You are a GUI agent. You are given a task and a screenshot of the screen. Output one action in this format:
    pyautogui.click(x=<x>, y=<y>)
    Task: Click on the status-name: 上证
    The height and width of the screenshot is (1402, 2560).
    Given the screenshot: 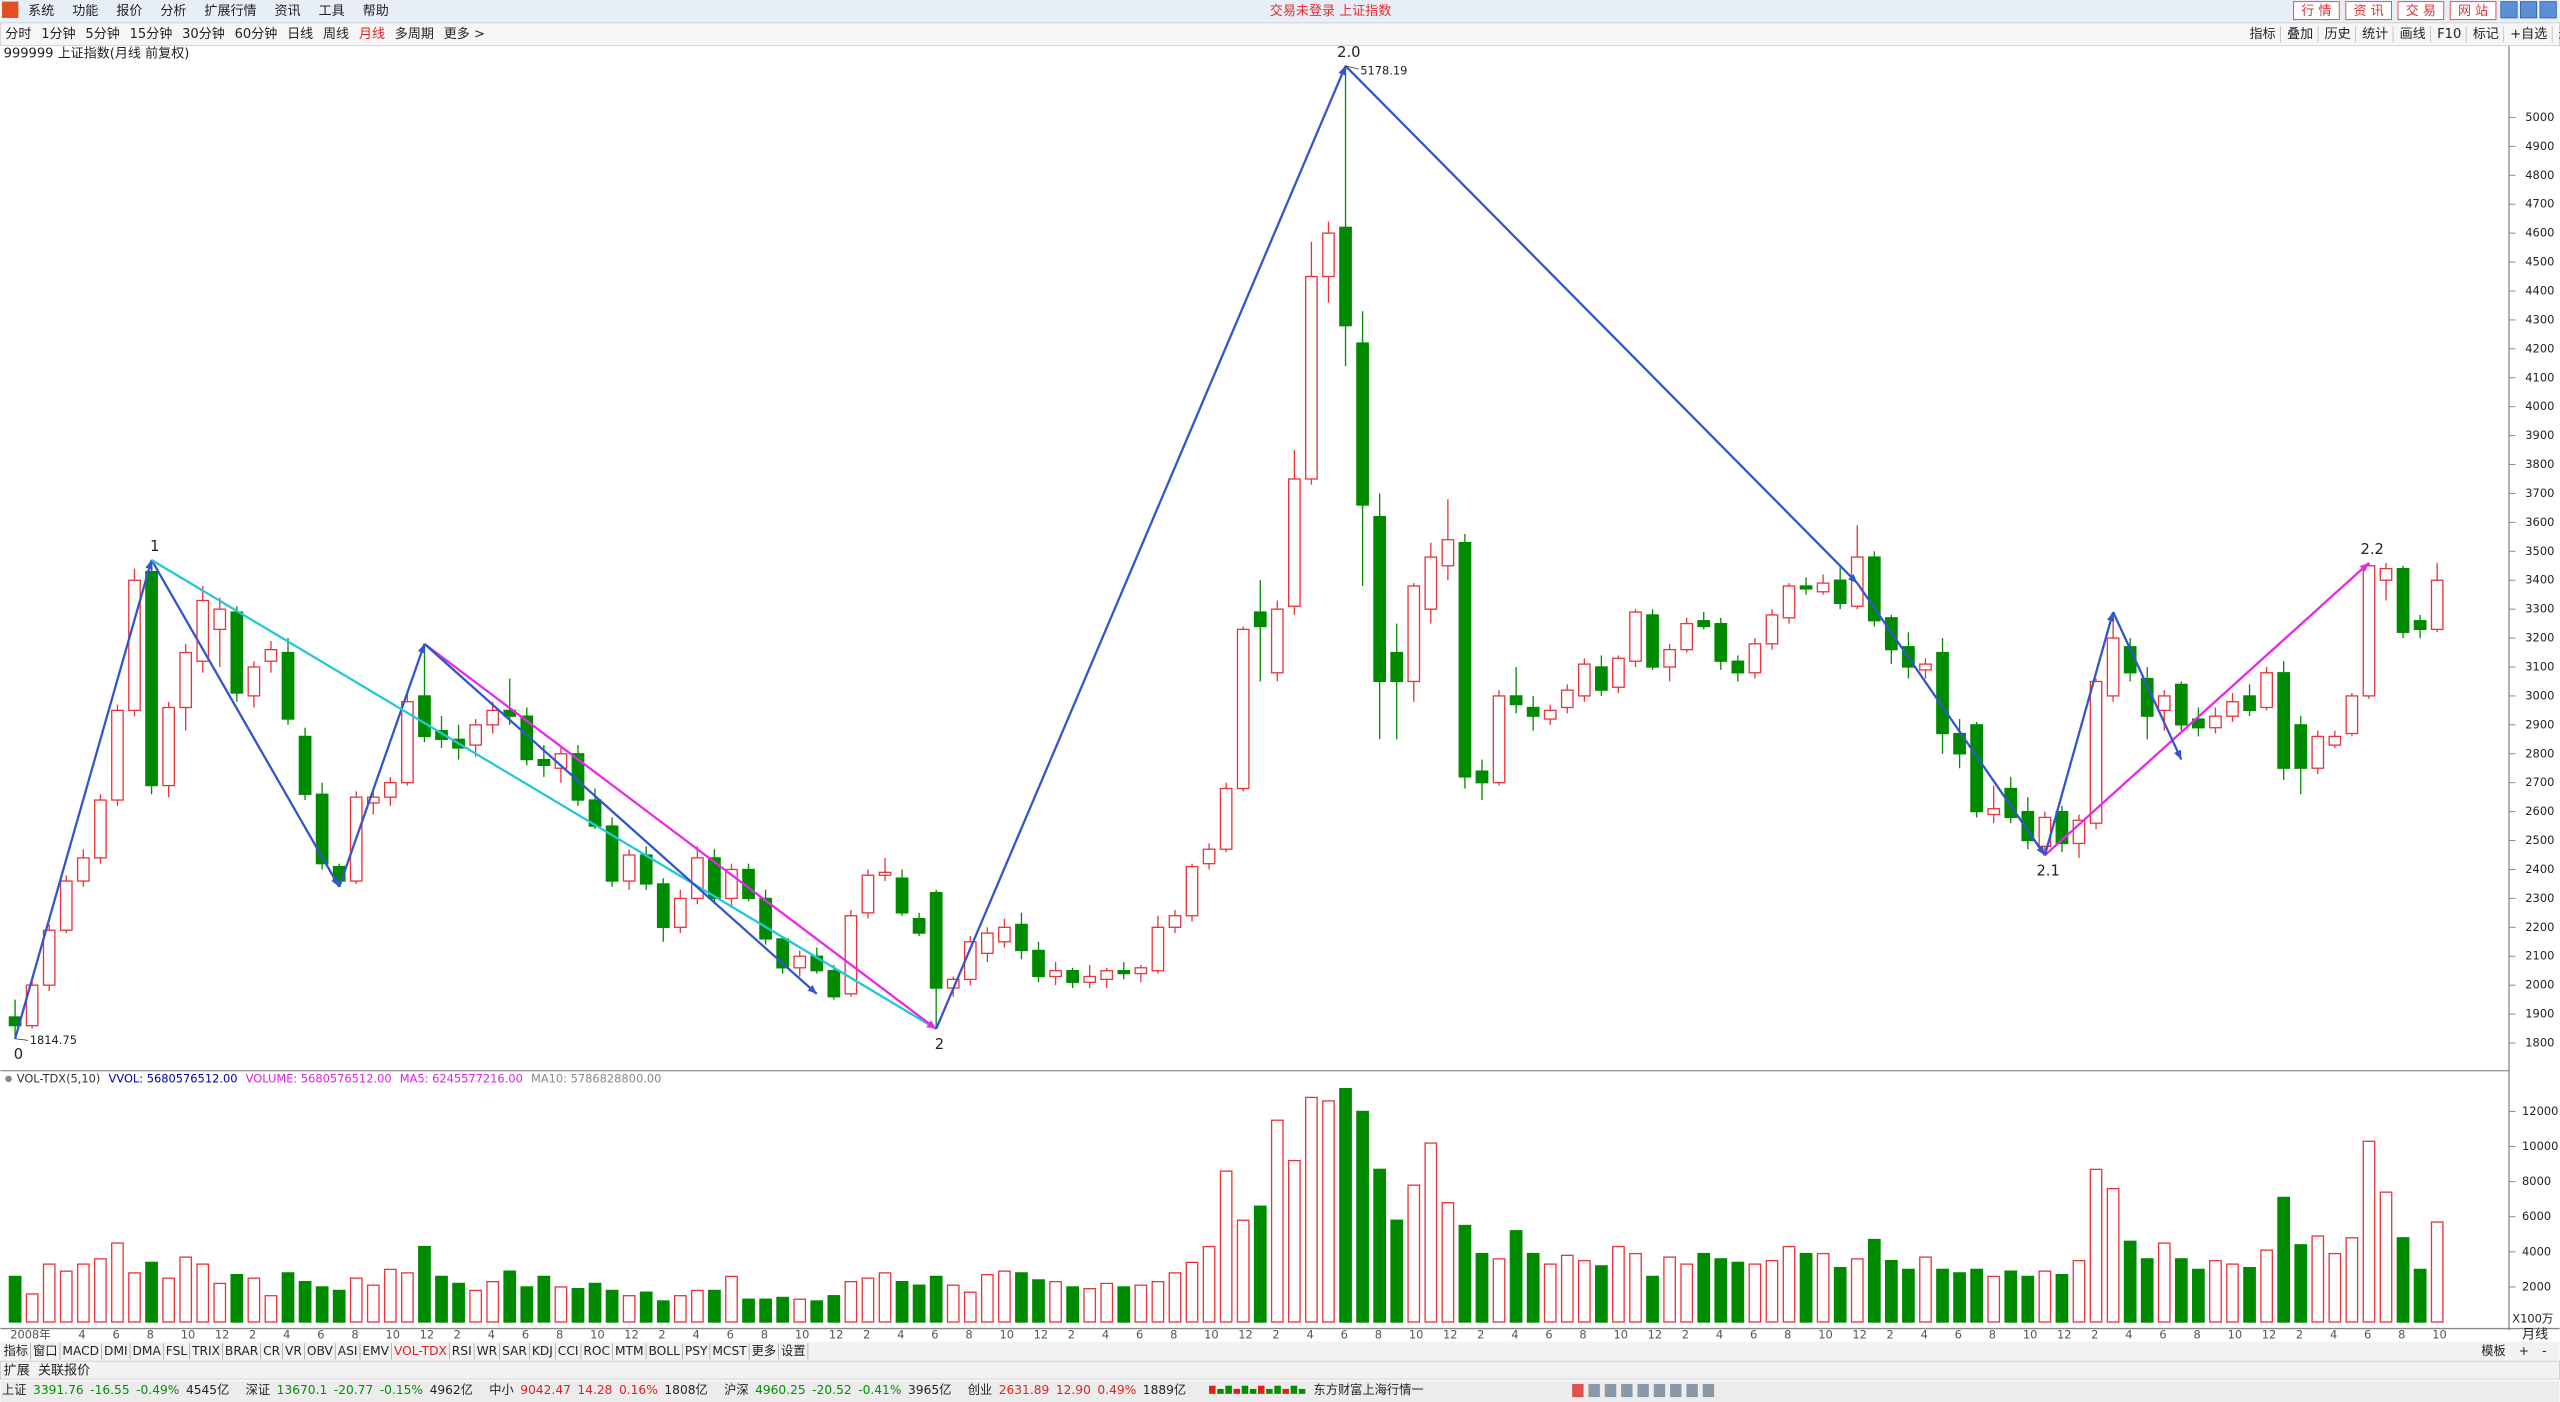 What is the action you would take?
    pyautogui.click(x=14, y=1390)
    